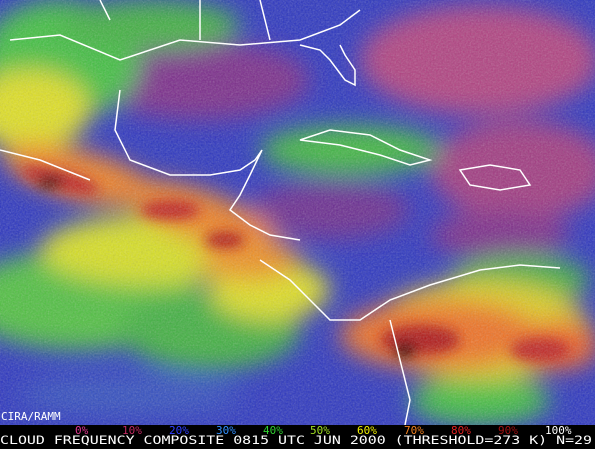 The width and height of the screenshot is (595, 449). Describe the element at coordinates (31, 416) in the screenshot. I see `credit: CIRA/RAMM` at that location.